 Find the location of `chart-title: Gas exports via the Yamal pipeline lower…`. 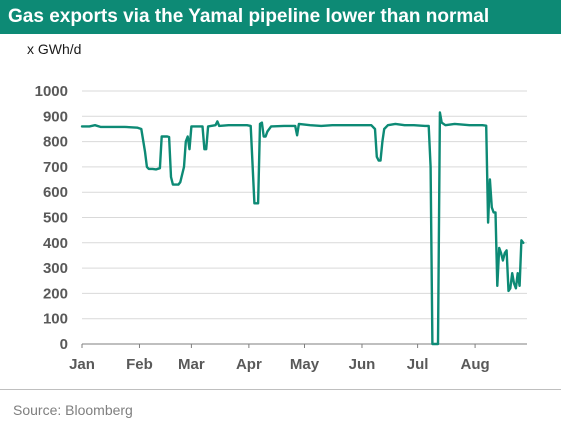

chart-title: Gas exports via the Yamal pipeline lower… is located at coordinates (249, 16).